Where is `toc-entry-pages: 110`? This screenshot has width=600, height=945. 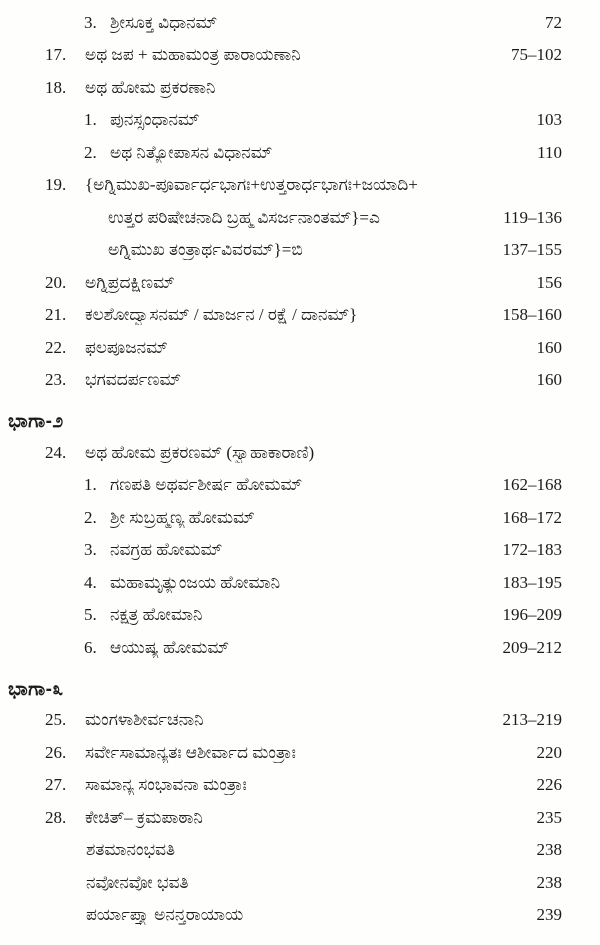
toc-entry-pages: 110 is located at coordinates (549, 152).